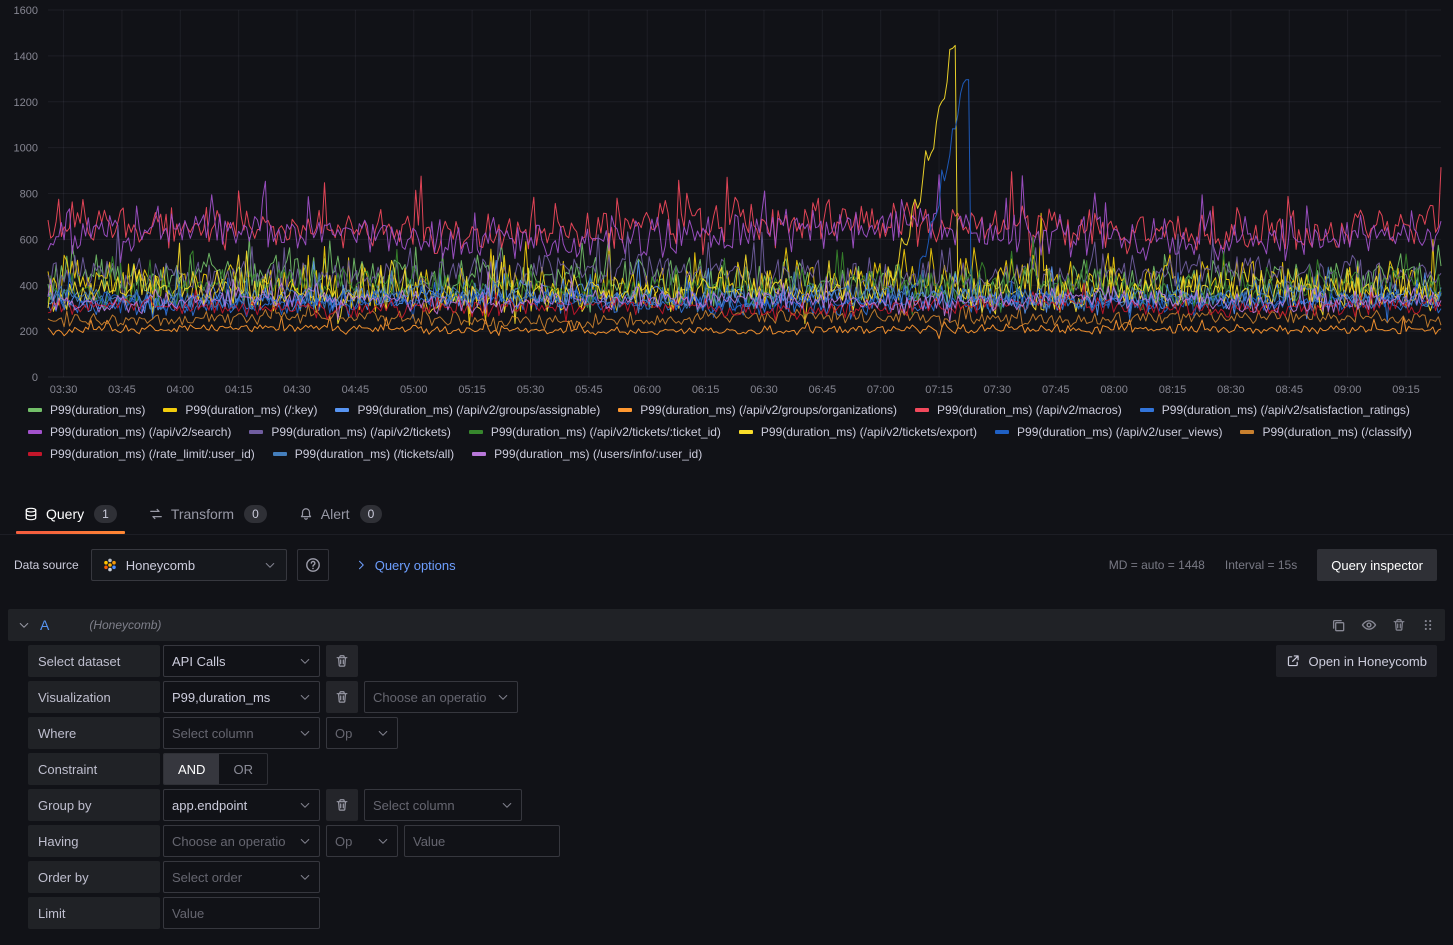 Image resolution: width=1453 pixels, height=945 pixels. I want to click on legend-item: P99(duration_ms) (/:key), so click(240, 410).